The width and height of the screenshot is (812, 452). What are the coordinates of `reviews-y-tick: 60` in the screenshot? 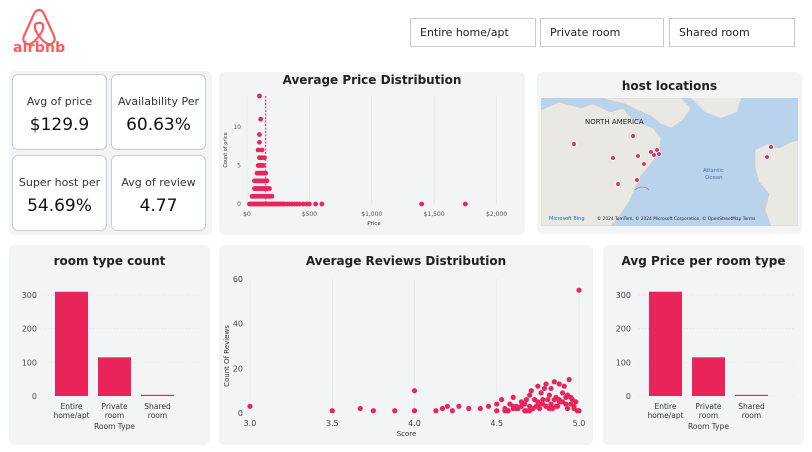 It's located at (238, 279).